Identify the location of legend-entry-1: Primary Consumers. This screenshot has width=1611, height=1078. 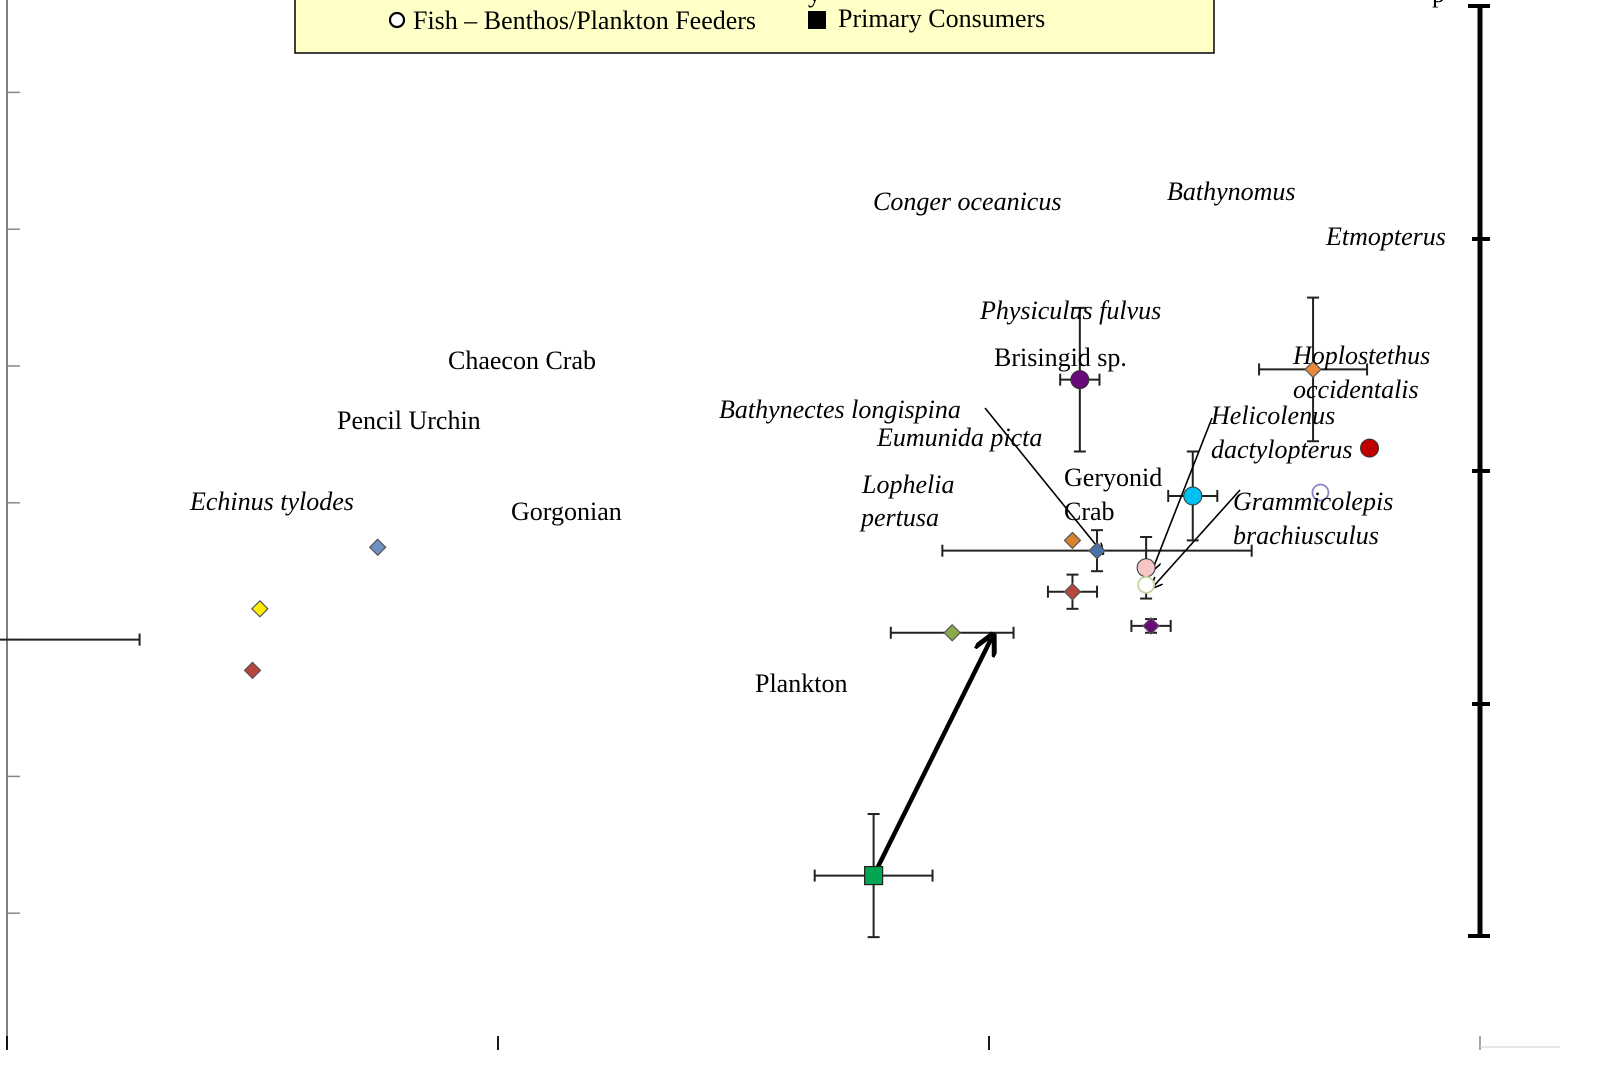
(941, 18).